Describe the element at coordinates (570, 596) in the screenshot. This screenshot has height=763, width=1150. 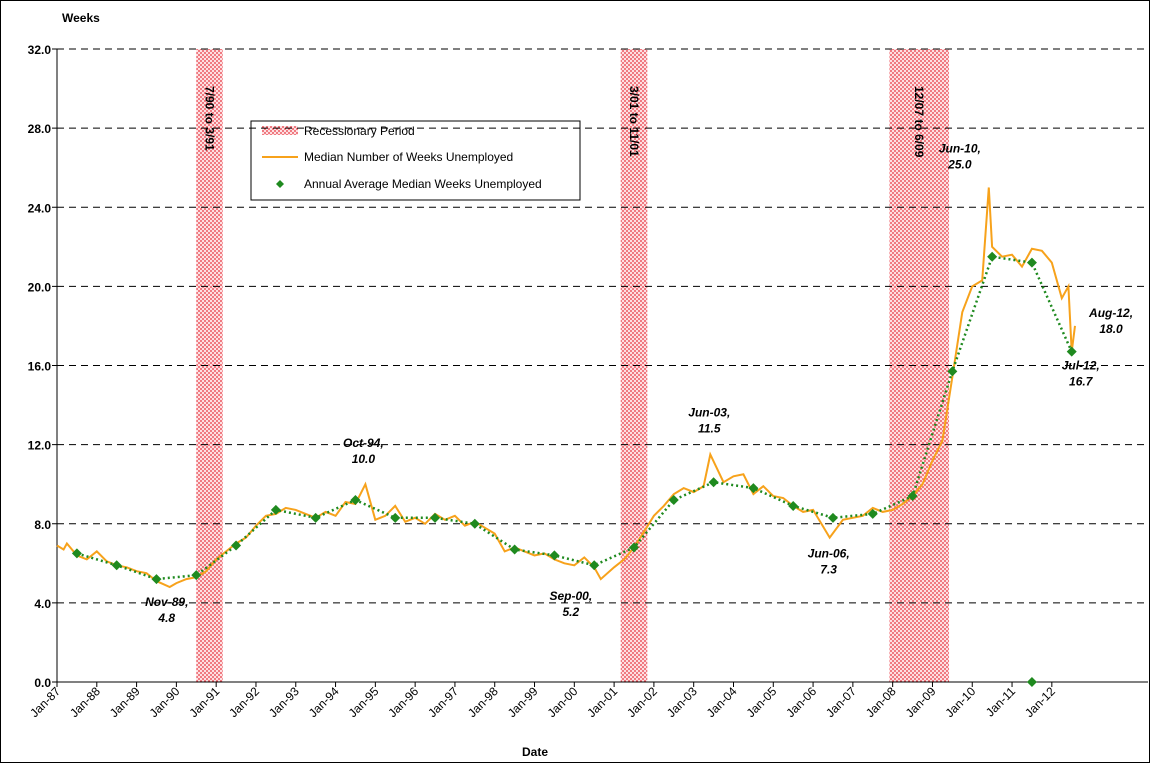
I see `annotation-date: Sep-00,` at that location.